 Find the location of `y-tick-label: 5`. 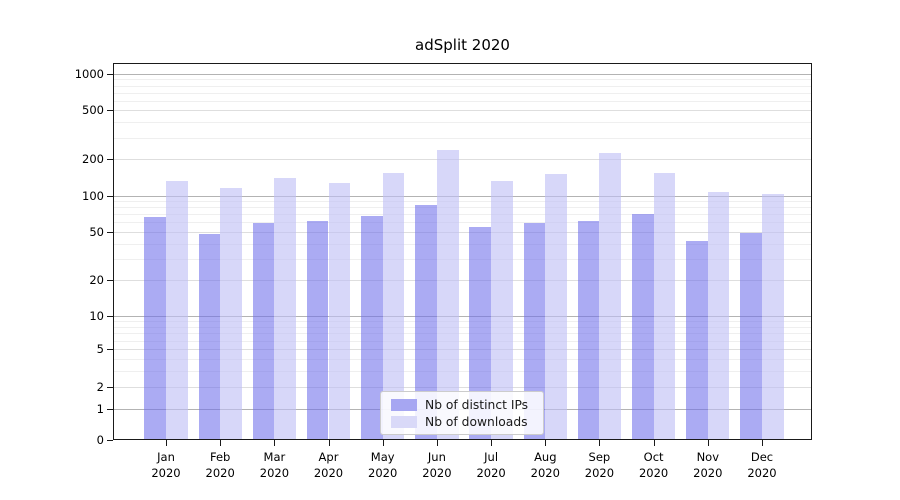

y-tick-label: 5 is located at coordinates (100, 349).